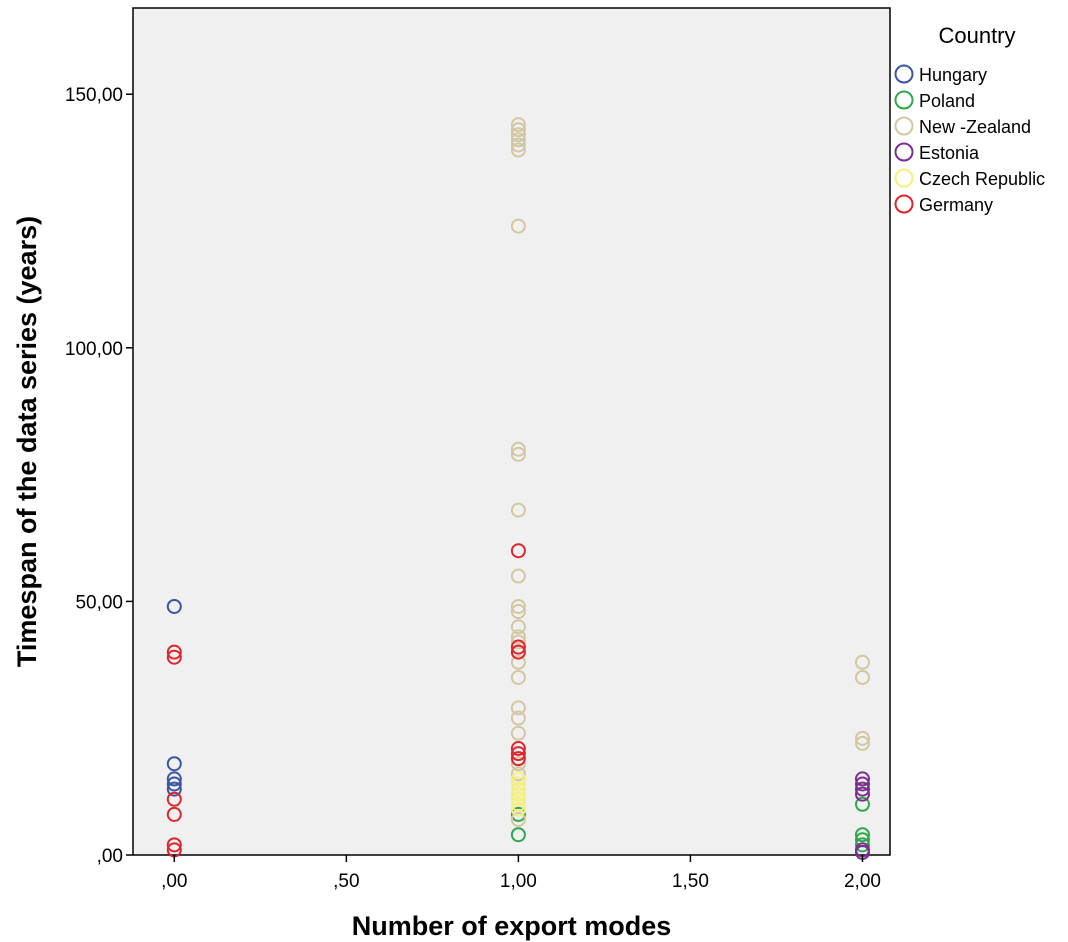  What do you see at coordinates (346, 881) in the screenshot?
I see `x-tick-label: ,50` at bounding box center [346, 881].